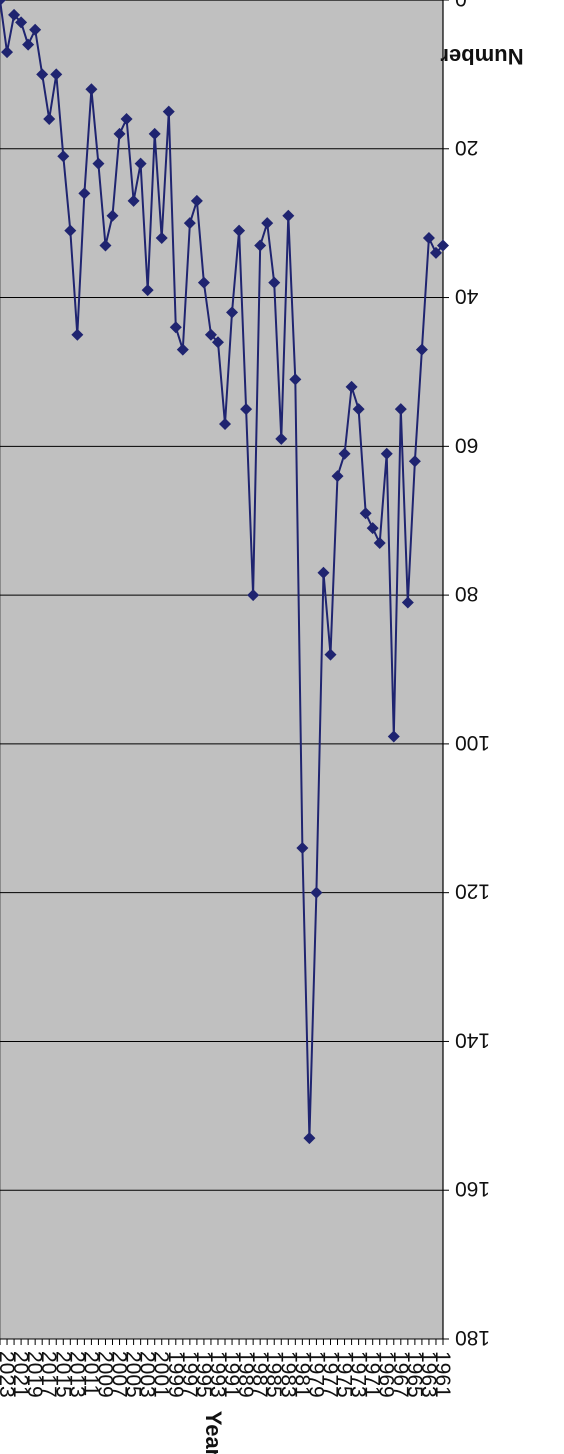  Describe the element at coordinates (482, 56) in the screenshot. I see `y-axis-label: Number` at that location.